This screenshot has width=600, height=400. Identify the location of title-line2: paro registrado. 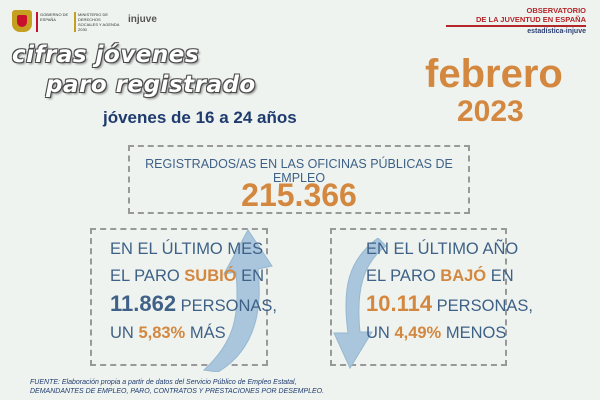
(151, 85).